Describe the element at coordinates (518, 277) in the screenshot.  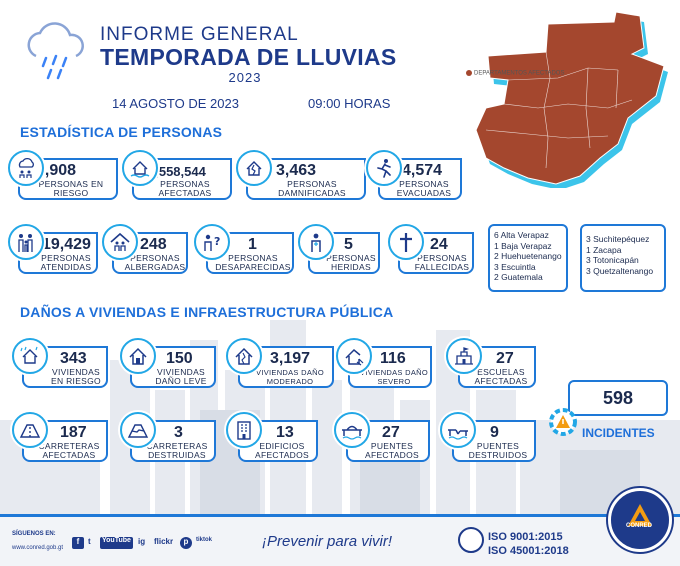
I see `list-item: 2 Guatemala` at that location.